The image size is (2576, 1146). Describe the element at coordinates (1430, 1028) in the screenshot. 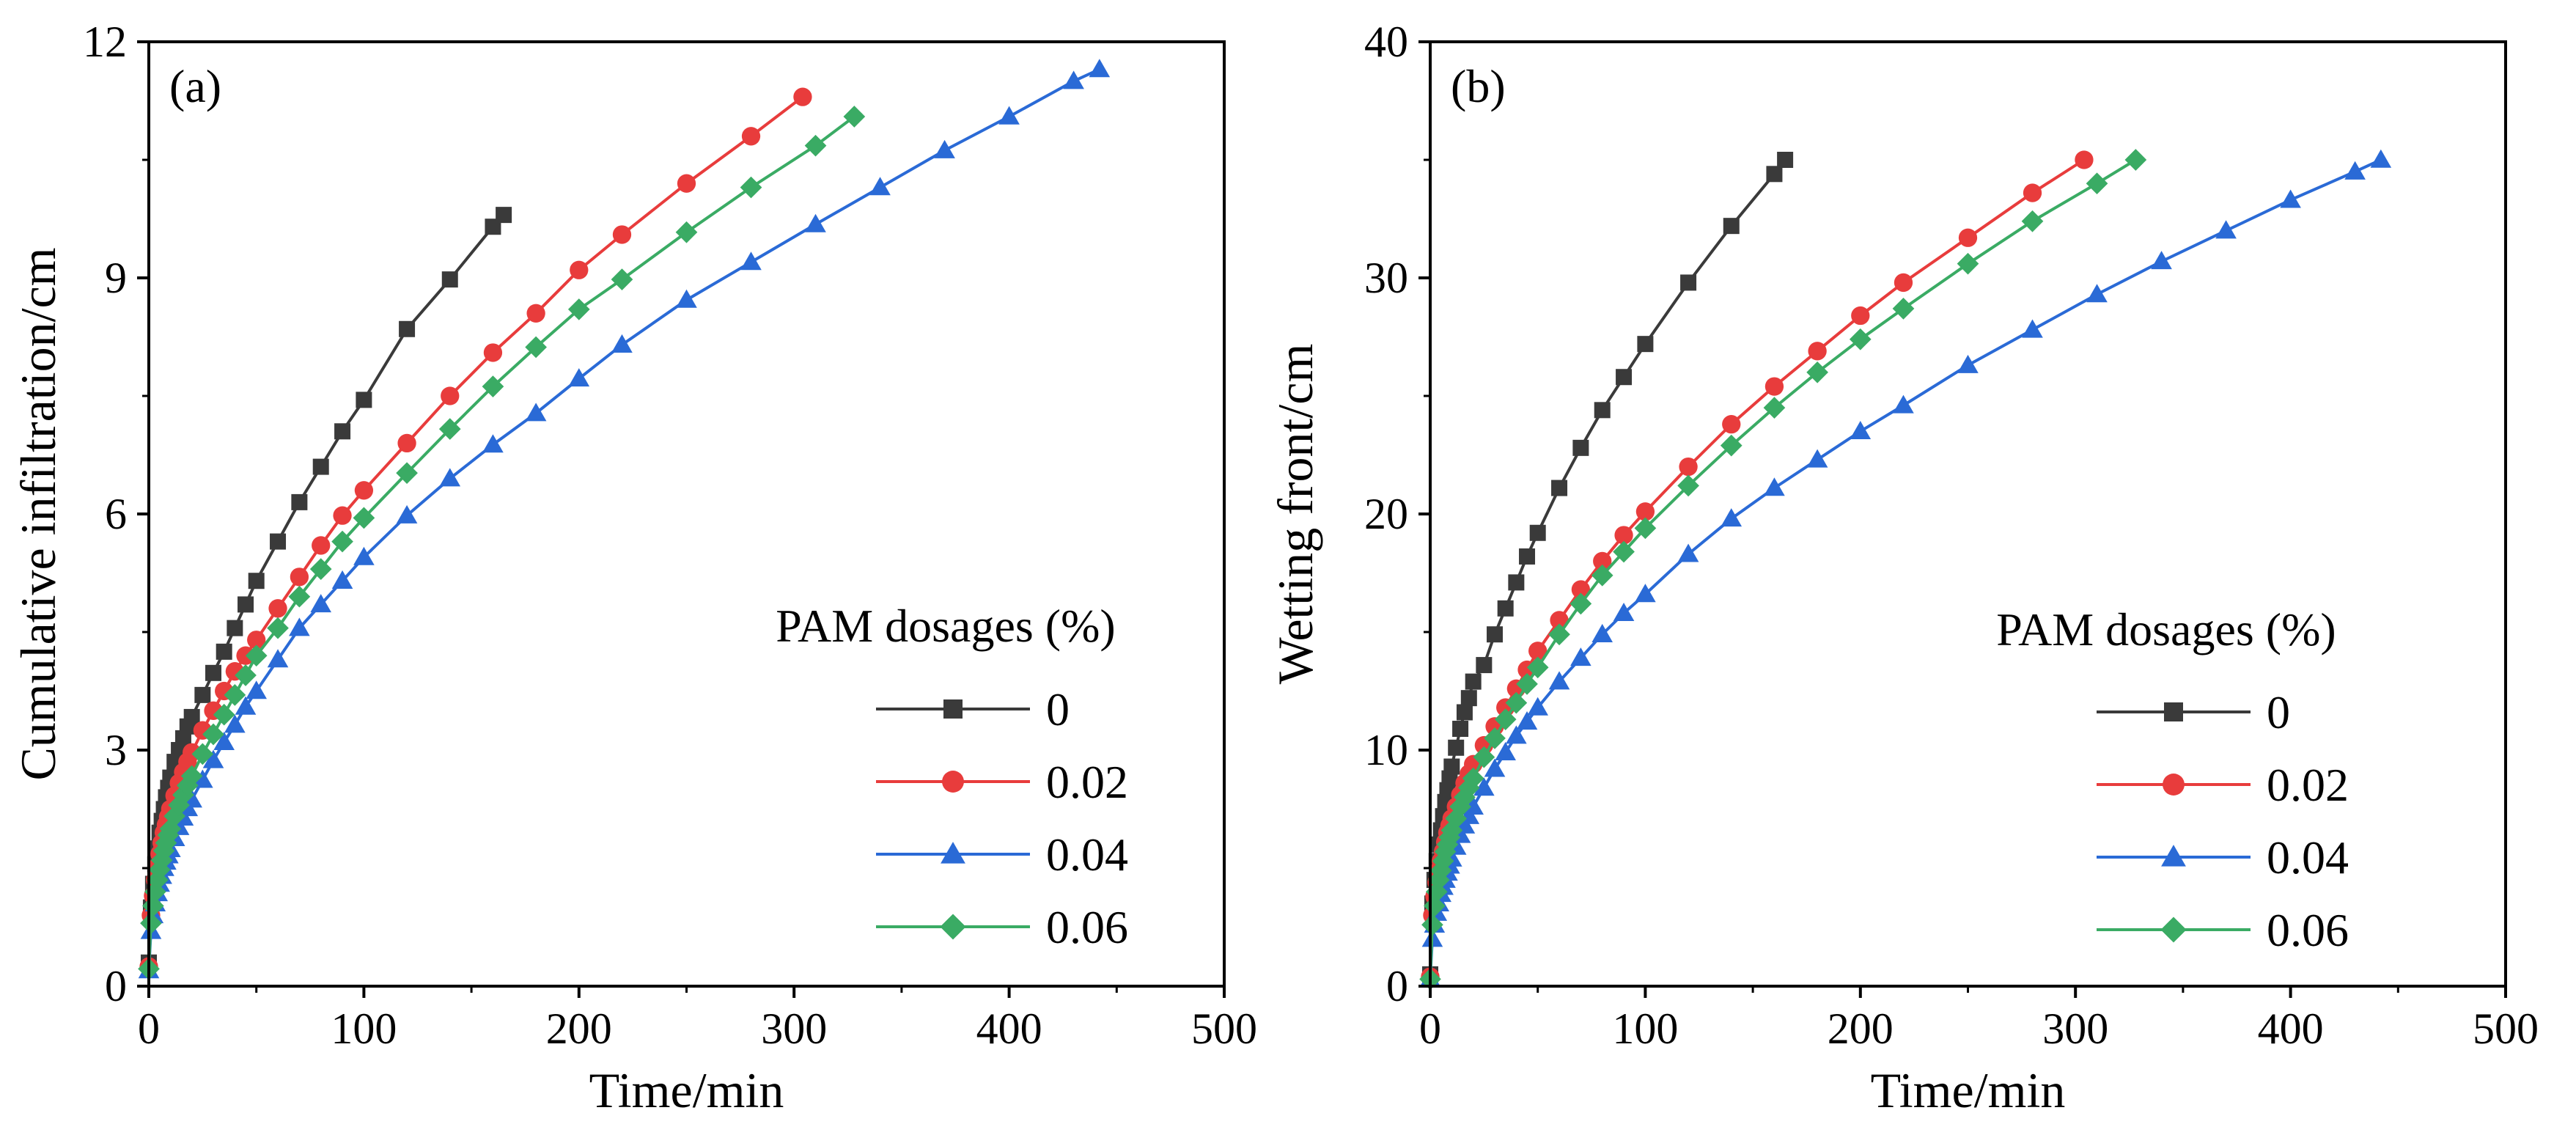

I see `x-tick-label: 0` at that location.